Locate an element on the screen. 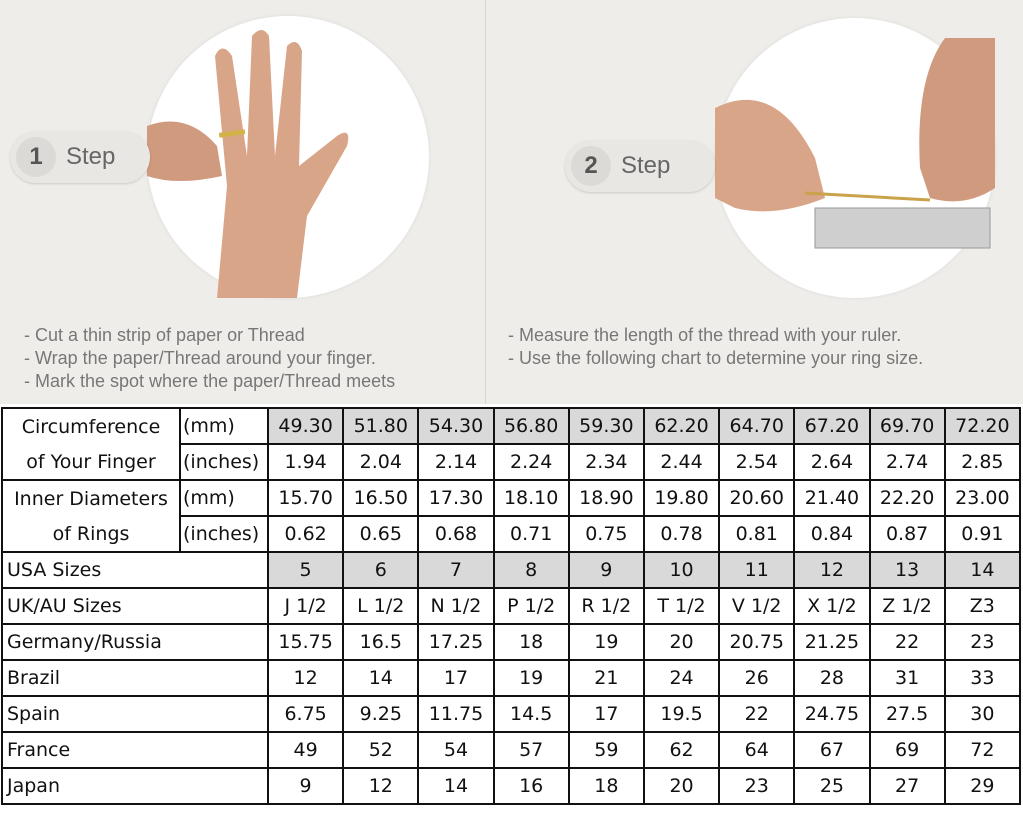  ruler-photo is located at coordinates (855, 158).